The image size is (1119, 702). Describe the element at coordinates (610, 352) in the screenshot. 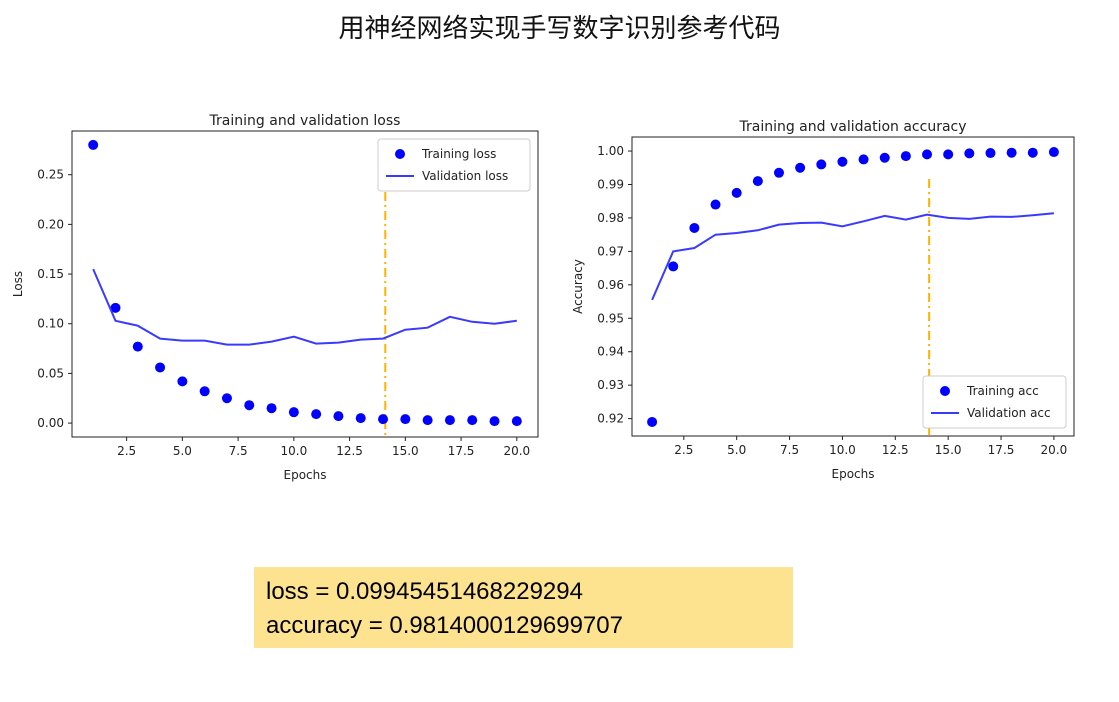

I see `y-tick-label: 0.94` at that location.